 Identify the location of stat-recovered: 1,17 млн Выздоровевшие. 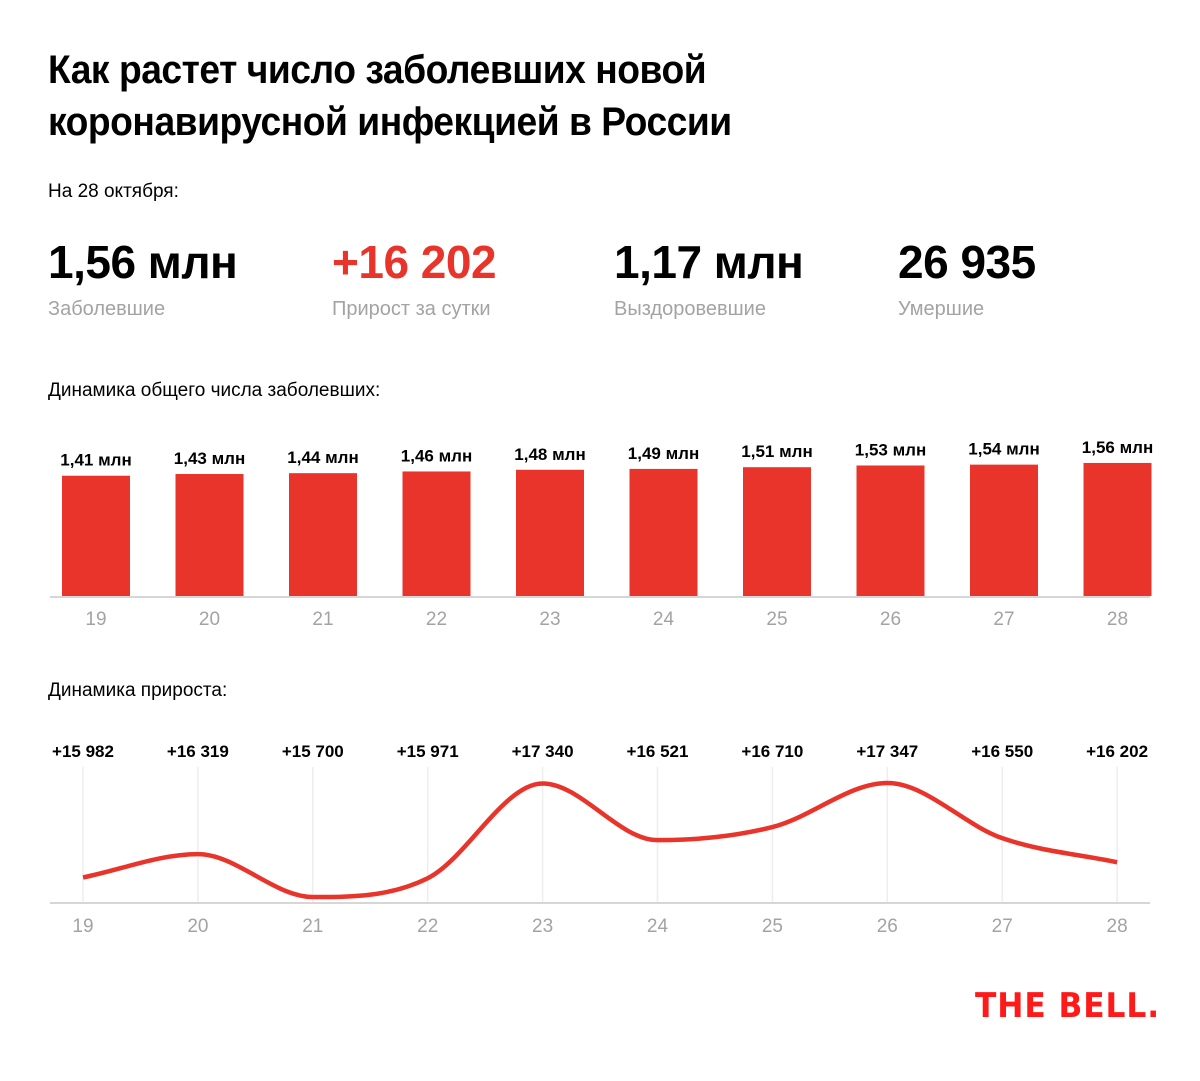
(709, 277).